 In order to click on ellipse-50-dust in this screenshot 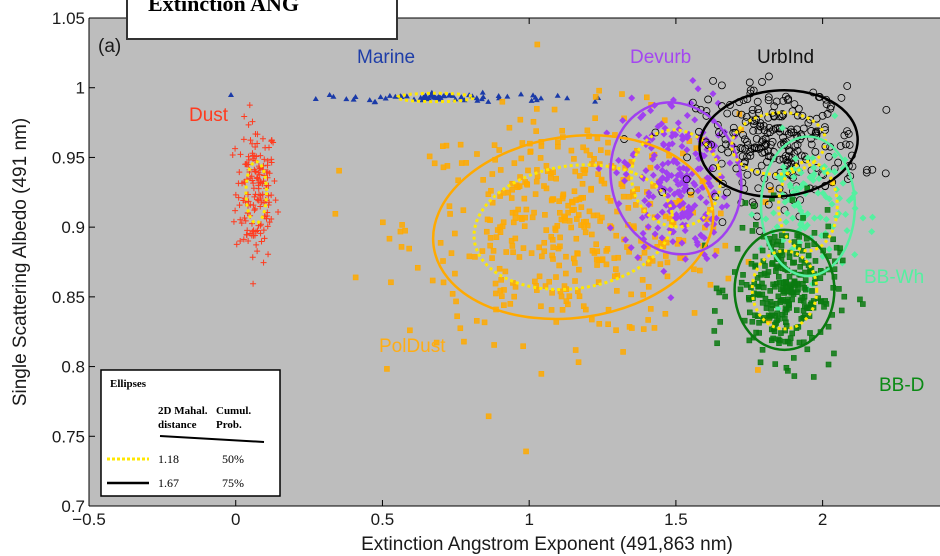, I will do `click(256, 192)`.